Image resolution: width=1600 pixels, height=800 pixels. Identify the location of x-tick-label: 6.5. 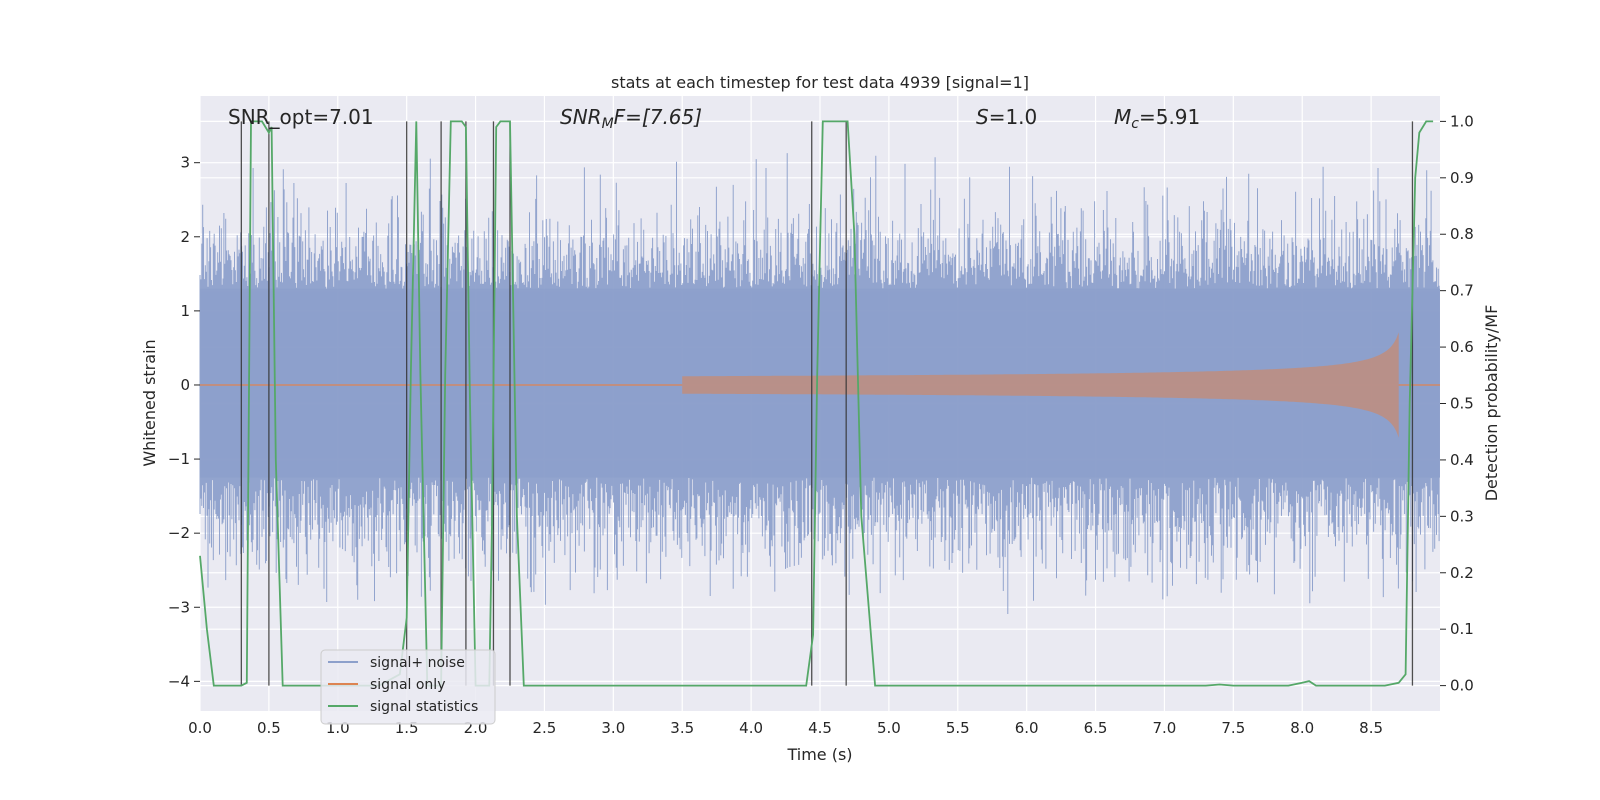
(1096, 728).